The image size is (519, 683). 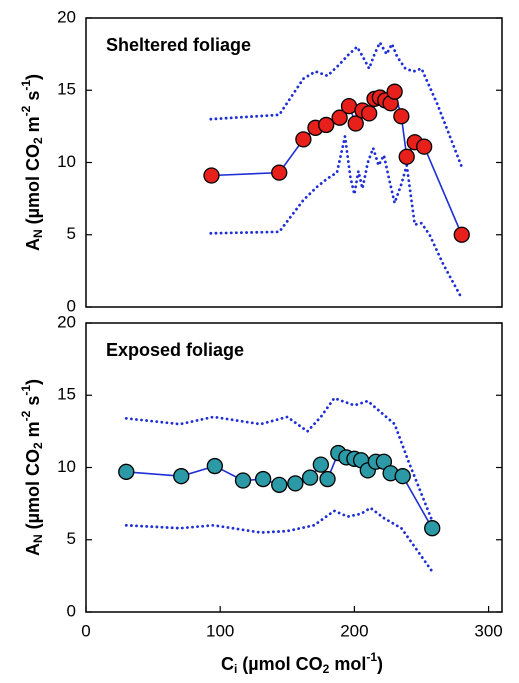 What do you see at coordinates (235, 669) in the screenshot?
I see `label-part: i` at bounding box center [235, 669].